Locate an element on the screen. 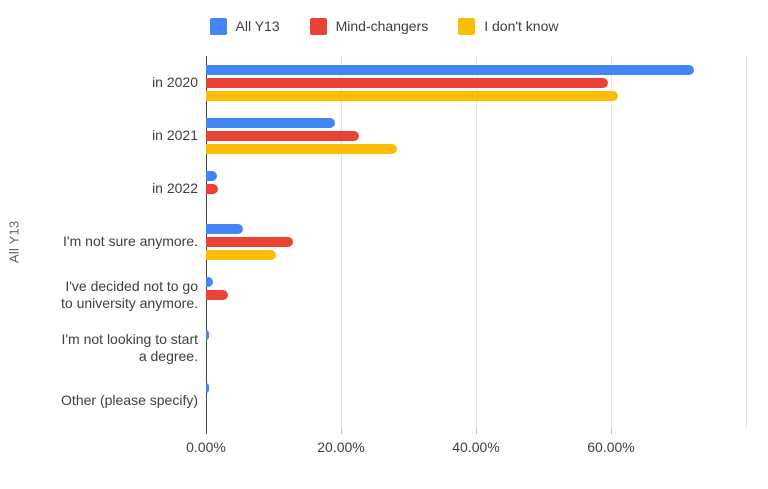 The height and width of the screenshot is (489, 768). category-label-text: in 2022 is located at coordinates (175, 188).